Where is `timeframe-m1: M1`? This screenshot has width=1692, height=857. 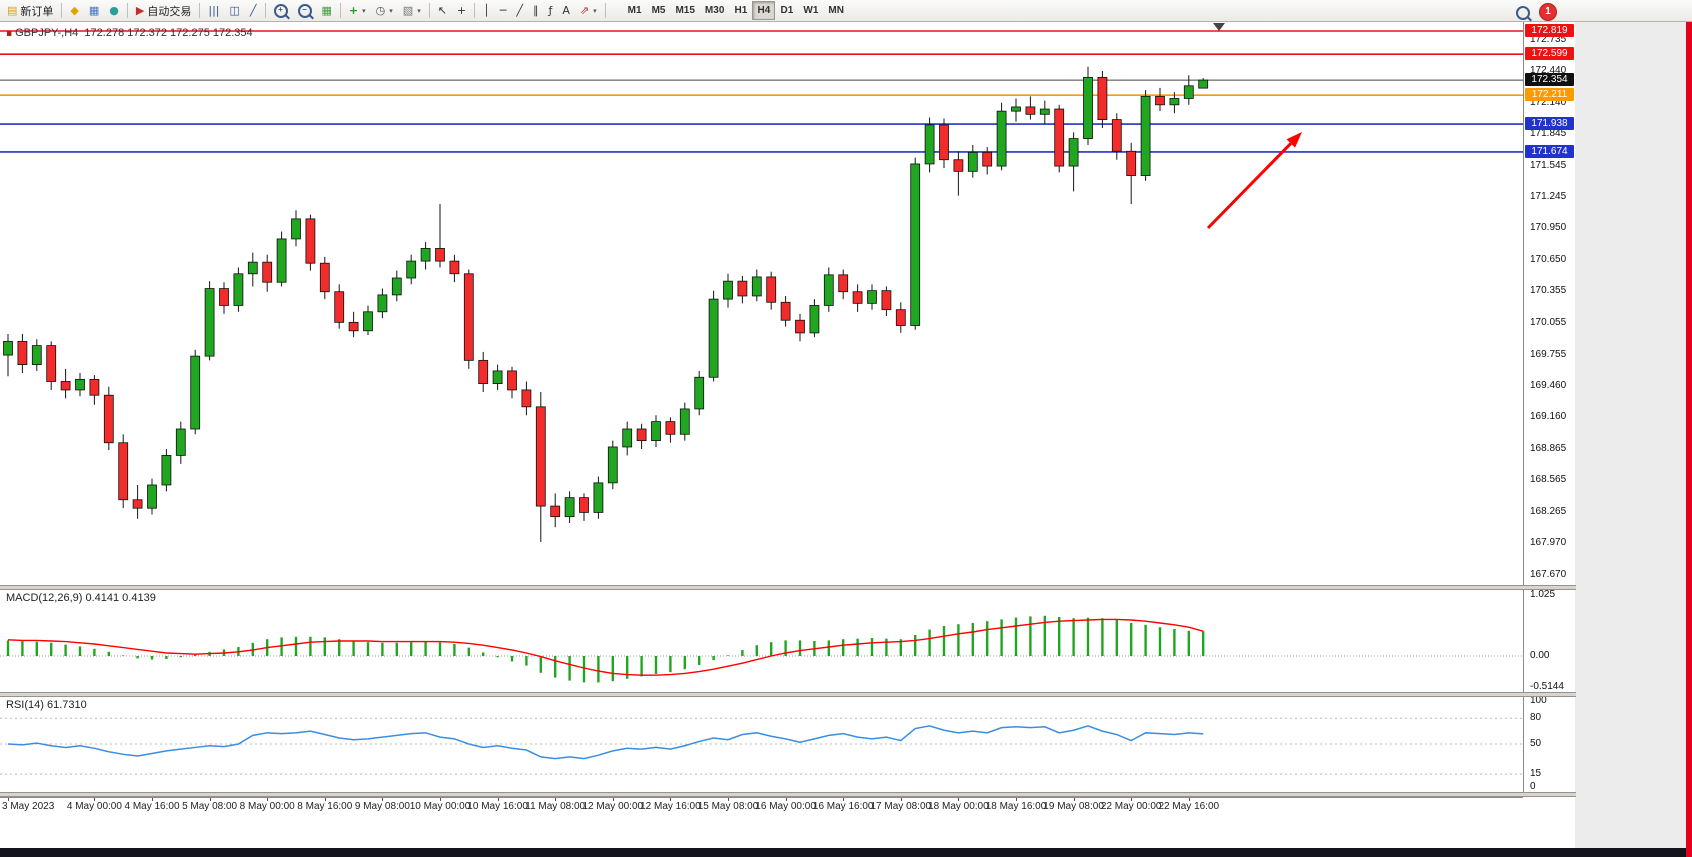 timeframe-m1: M1 is located at coordinates (635, 10).